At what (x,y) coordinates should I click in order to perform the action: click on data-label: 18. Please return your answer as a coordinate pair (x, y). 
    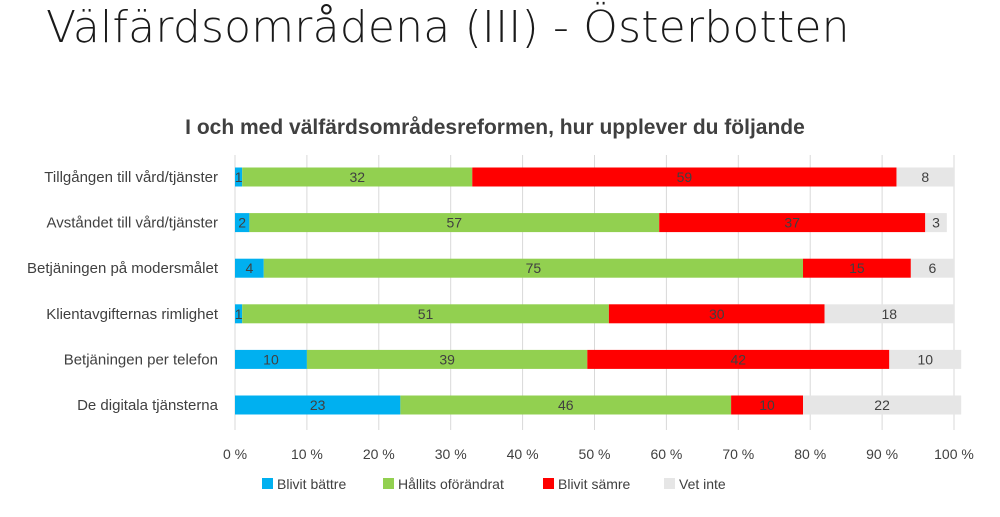
    Looking at the image, I should click on (890, 314).